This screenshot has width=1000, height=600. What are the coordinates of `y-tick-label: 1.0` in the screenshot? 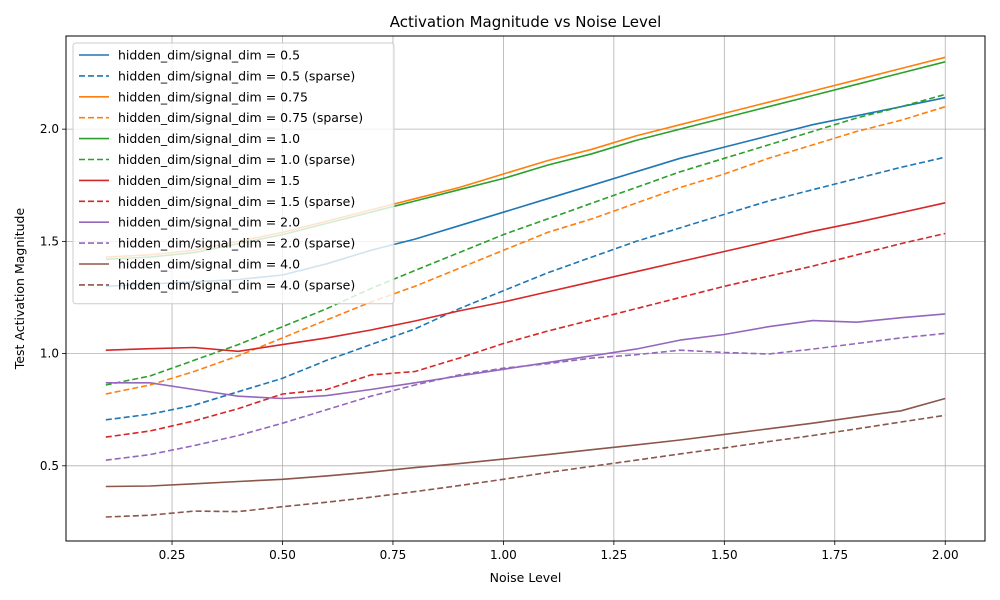 It's located at (49, 354).